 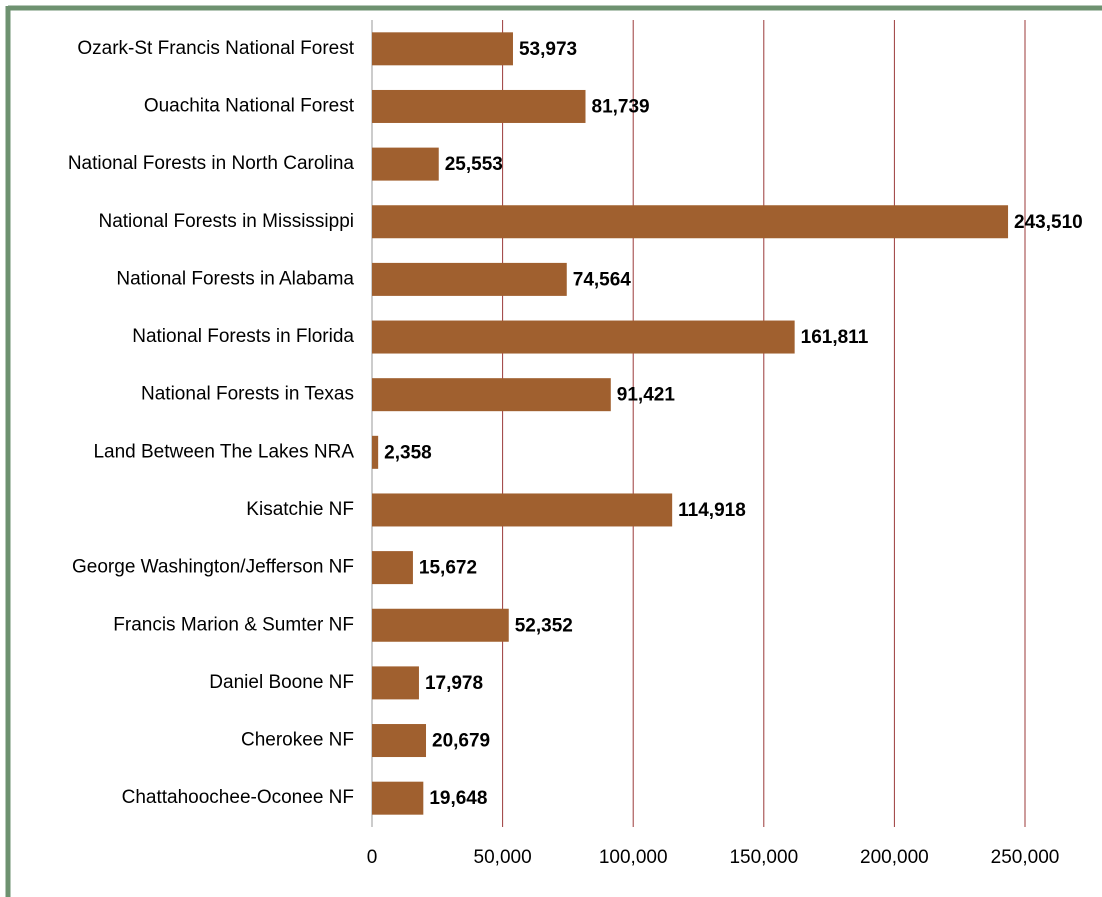 I want to click on value-label: 52,352, so click(x=544, y=625).